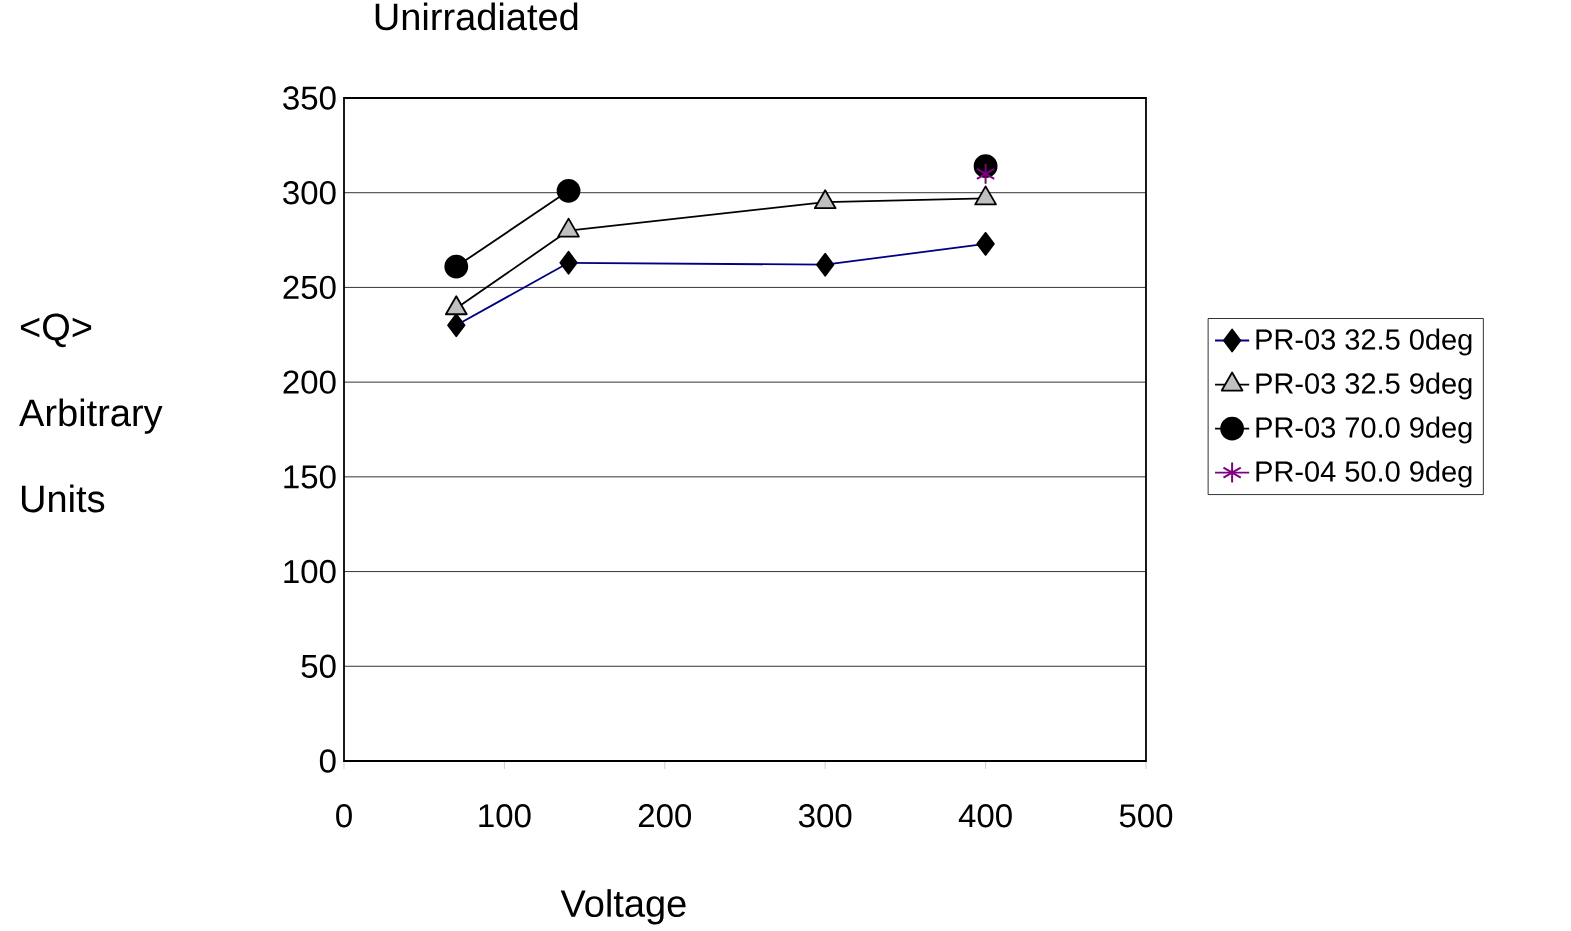 The height and width of the screenshot is (931, 1571). Describe the element at coordinates (309, 287) in the screenshot. I see `y-tick-label: 250` at that location.